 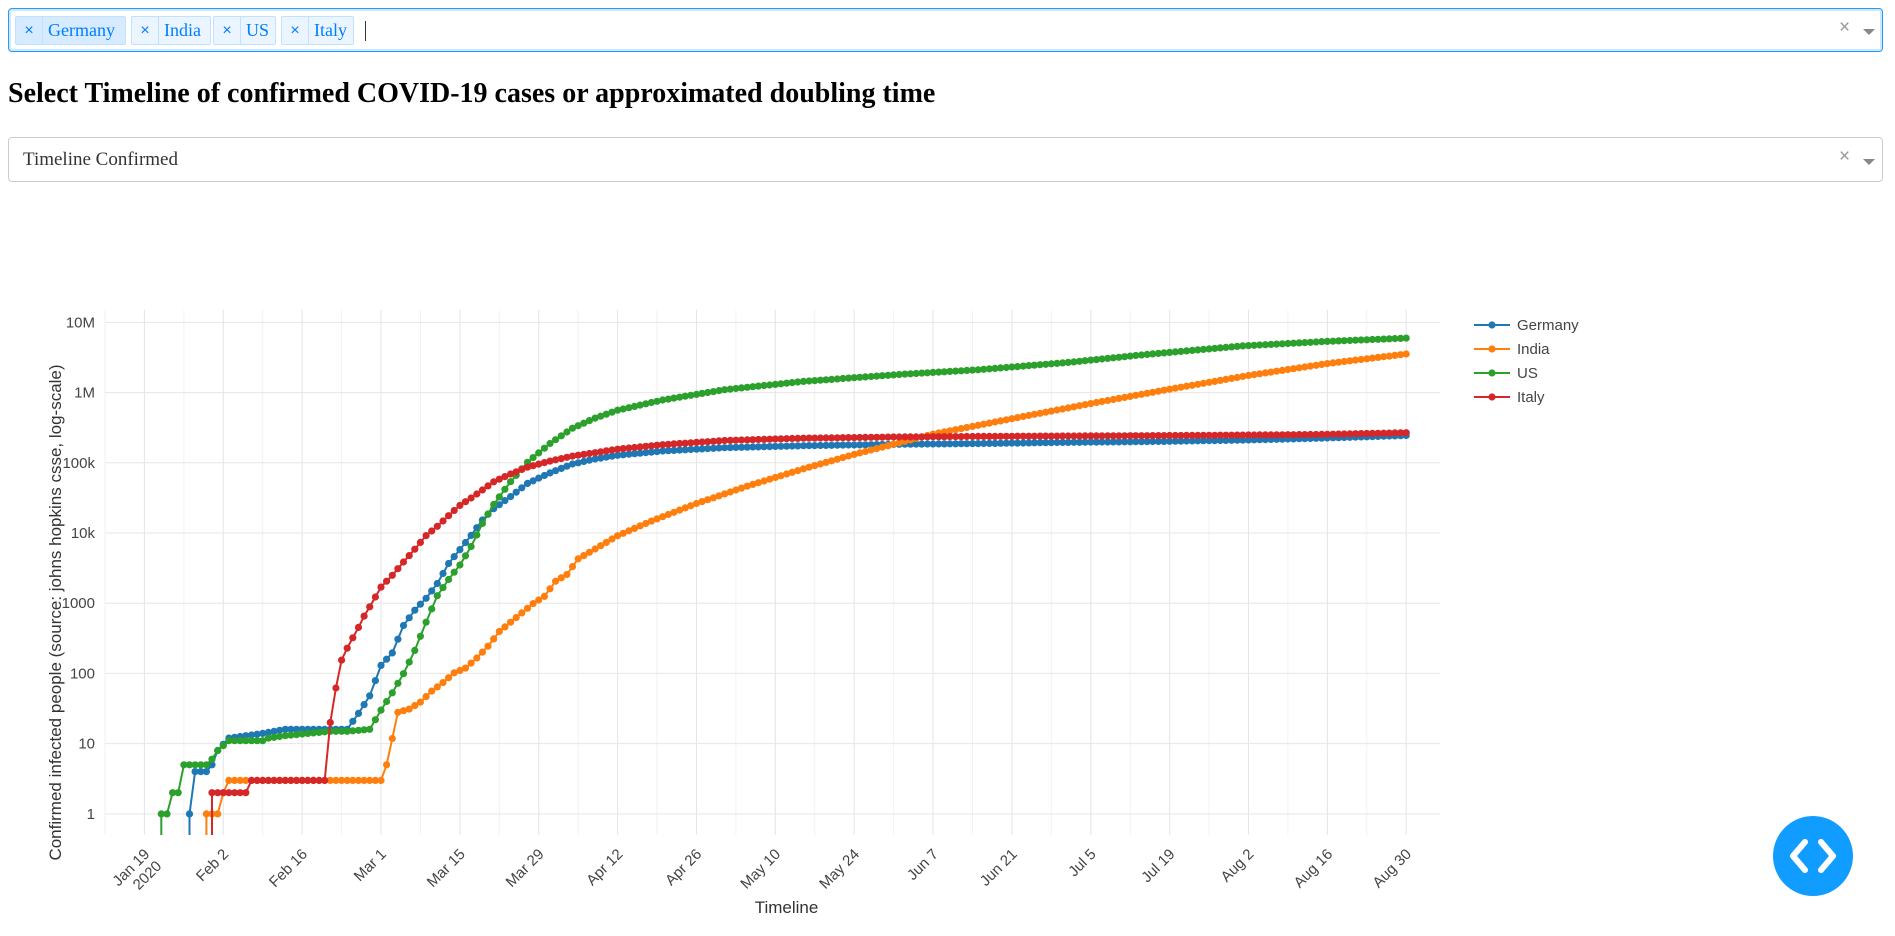 I want to click on tag-italy: × Italy, so click(x=317, y=30).